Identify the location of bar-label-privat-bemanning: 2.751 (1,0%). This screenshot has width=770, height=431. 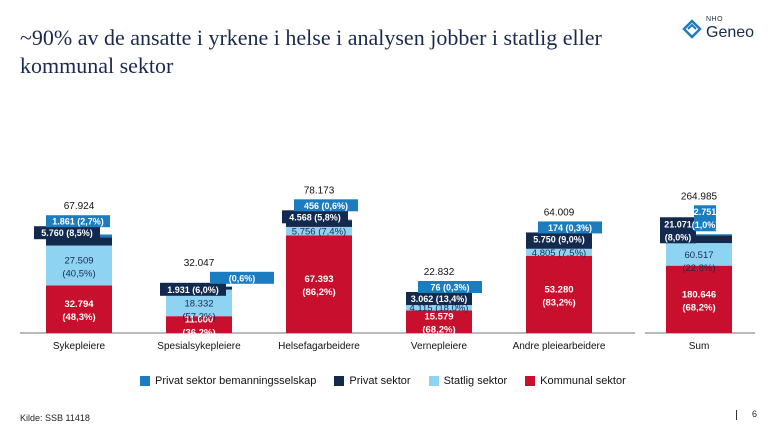
(705, 218).